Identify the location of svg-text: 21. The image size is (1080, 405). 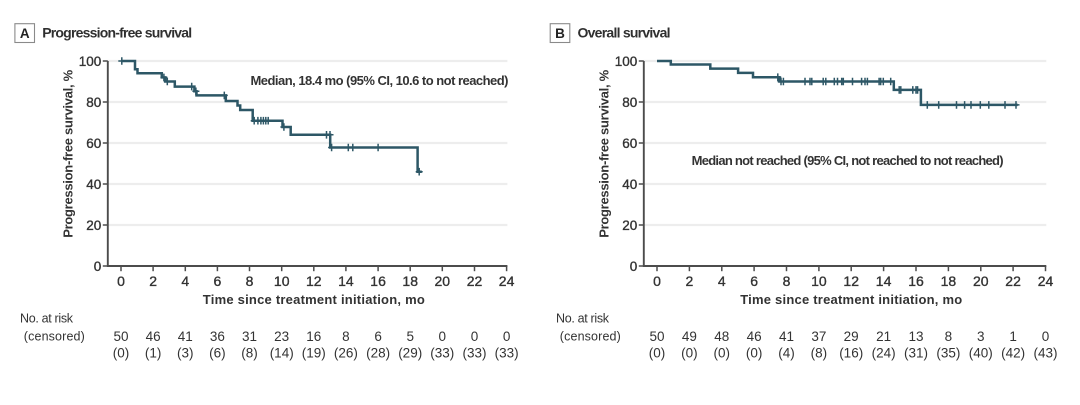
(883, 336).